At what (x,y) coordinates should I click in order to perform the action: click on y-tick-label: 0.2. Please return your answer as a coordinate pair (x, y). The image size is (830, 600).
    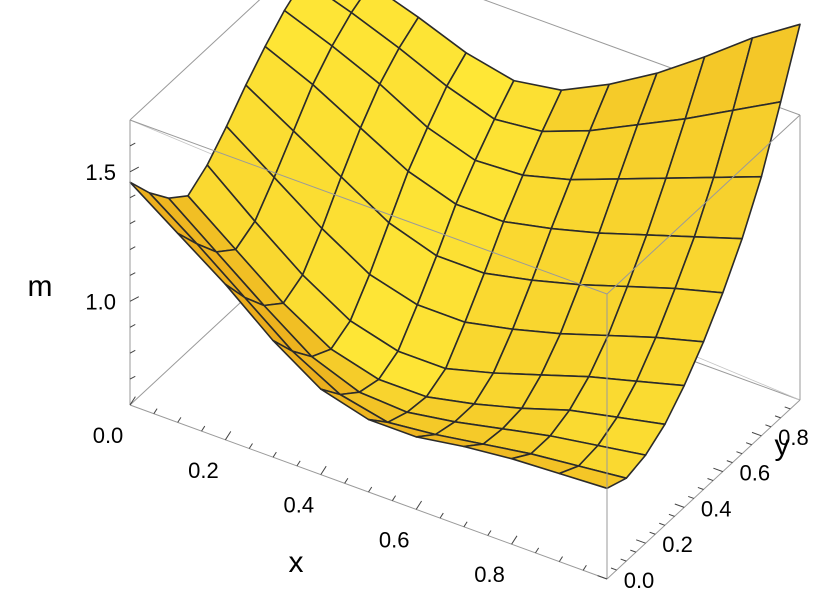
    Looking at the image, I should click on (677, 544).